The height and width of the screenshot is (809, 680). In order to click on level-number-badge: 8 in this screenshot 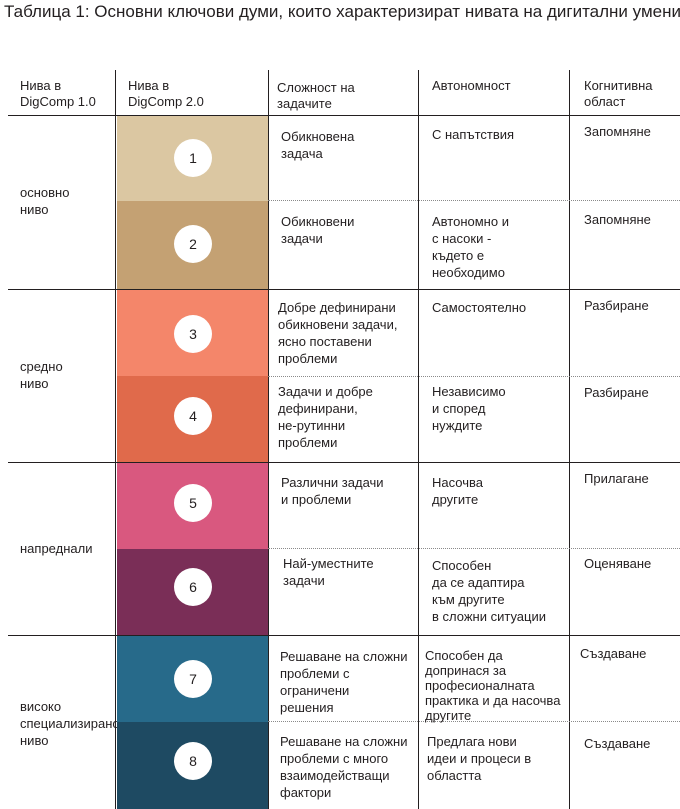, I will do `click(193, 761)`.